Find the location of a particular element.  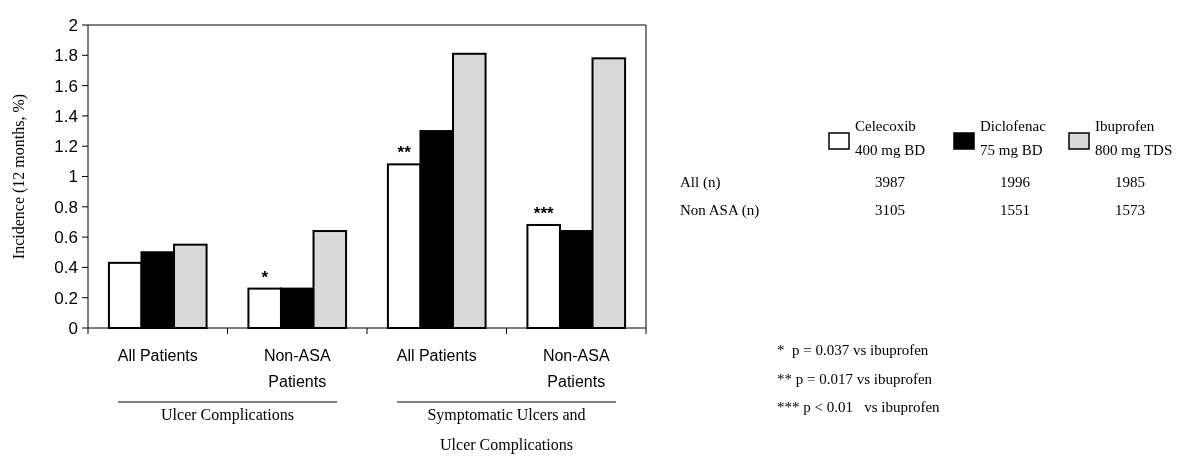

annotation: *** is located at coordinates (543, 213).